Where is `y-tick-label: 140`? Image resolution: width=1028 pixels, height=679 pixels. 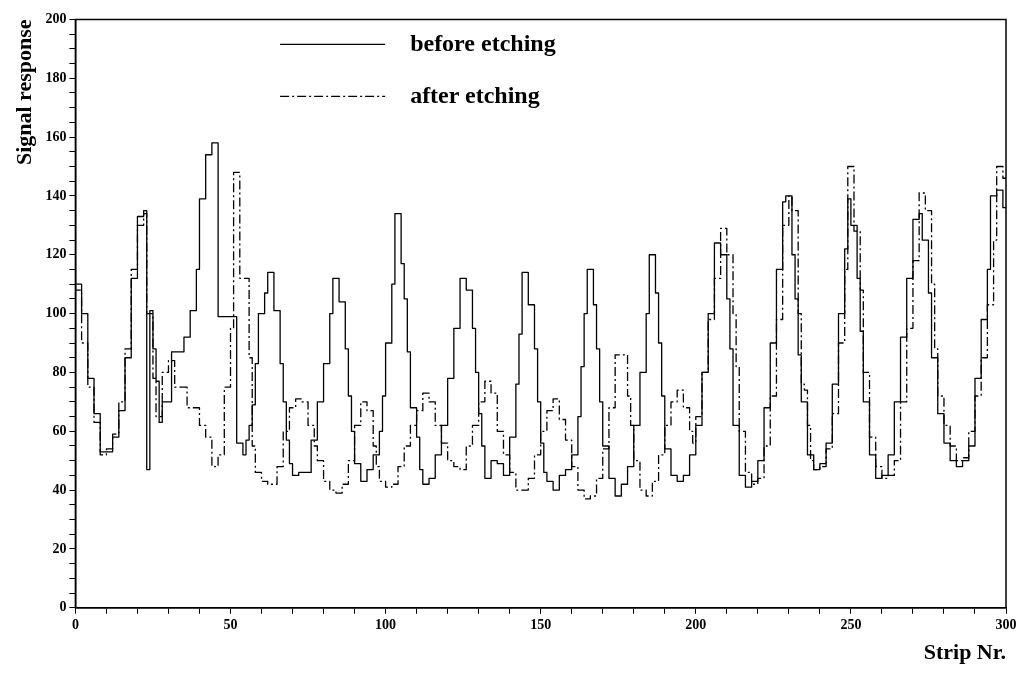 y-tick-label: 140 is located at coordinates (56, 195).